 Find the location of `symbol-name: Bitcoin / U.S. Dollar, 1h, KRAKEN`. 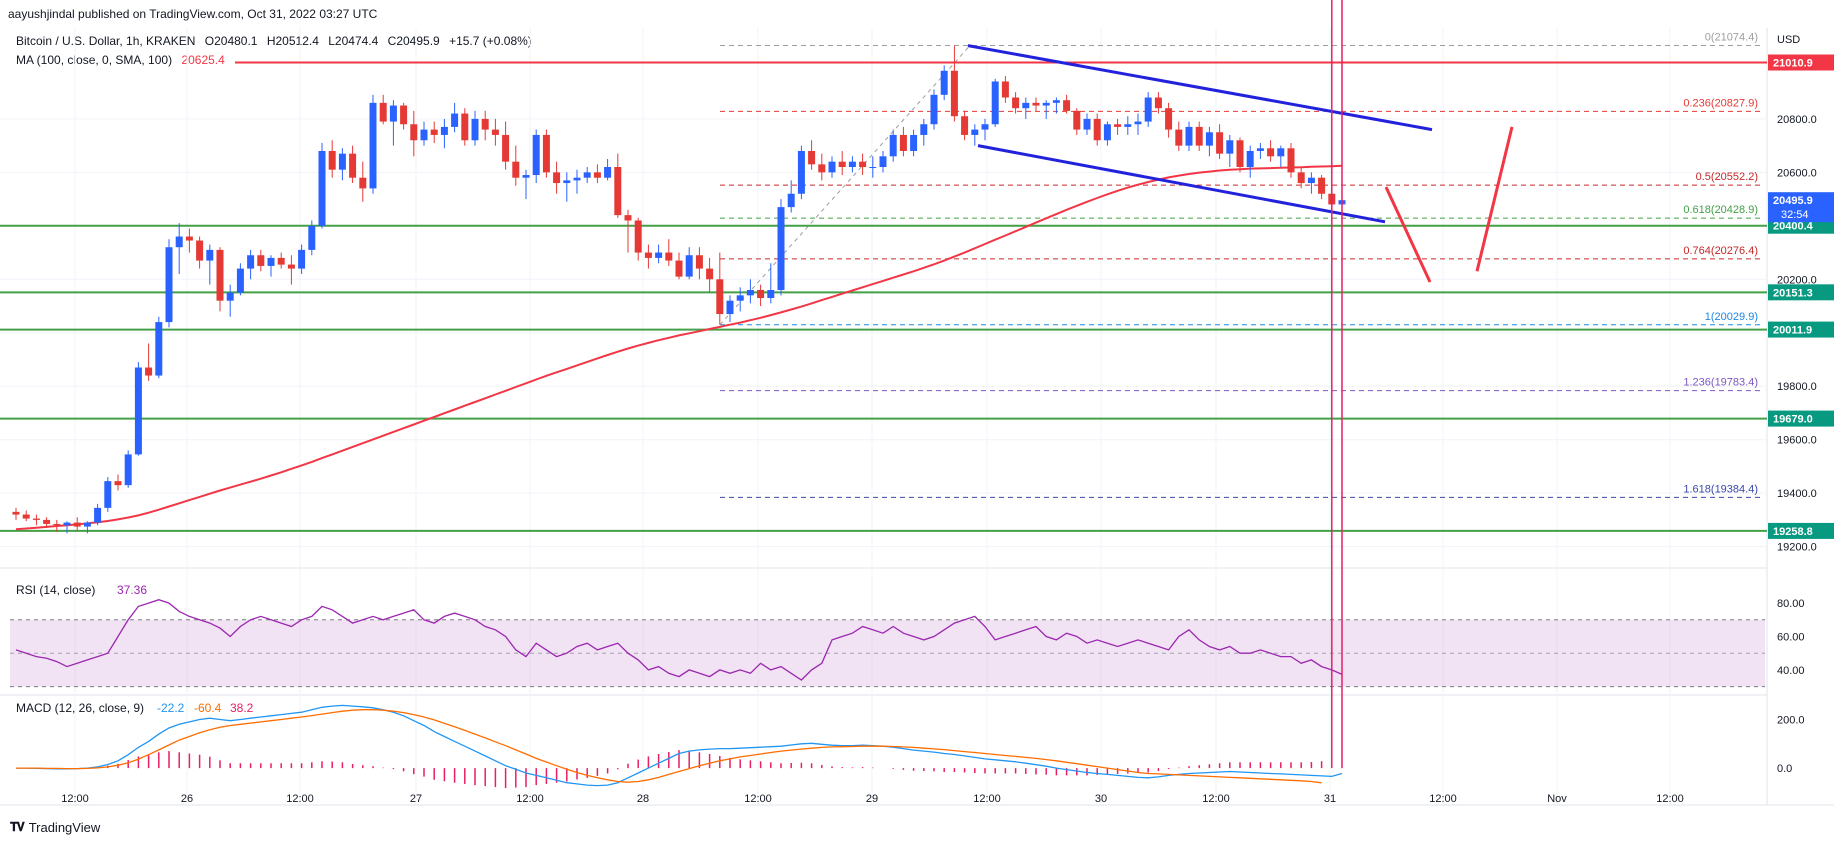

symbol-name: Bitcoin / U.S. Dollar, 1h, KRAKEN is located at coordinates (106, 41).